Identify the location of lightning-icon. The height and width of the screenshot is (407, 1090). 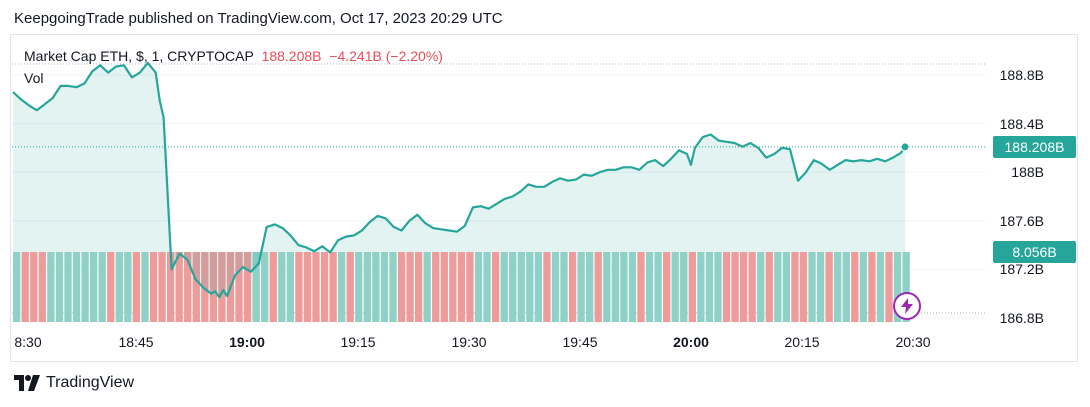
(907, 306).